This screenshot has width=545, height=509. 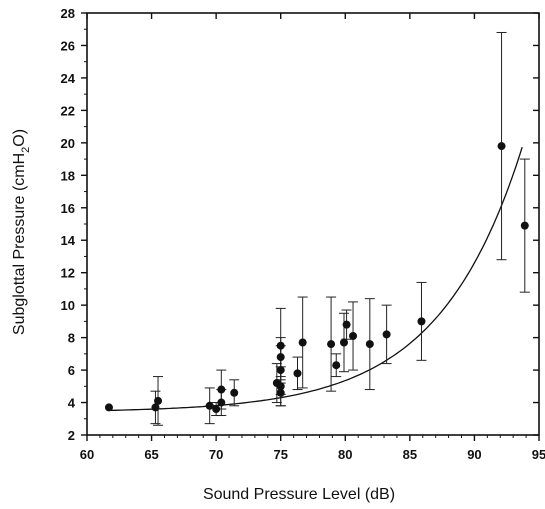 What do you see at coordinates (151, 454) in the screenshot?
I see `x-tick-label: 65` at bounding box center [151, 454].